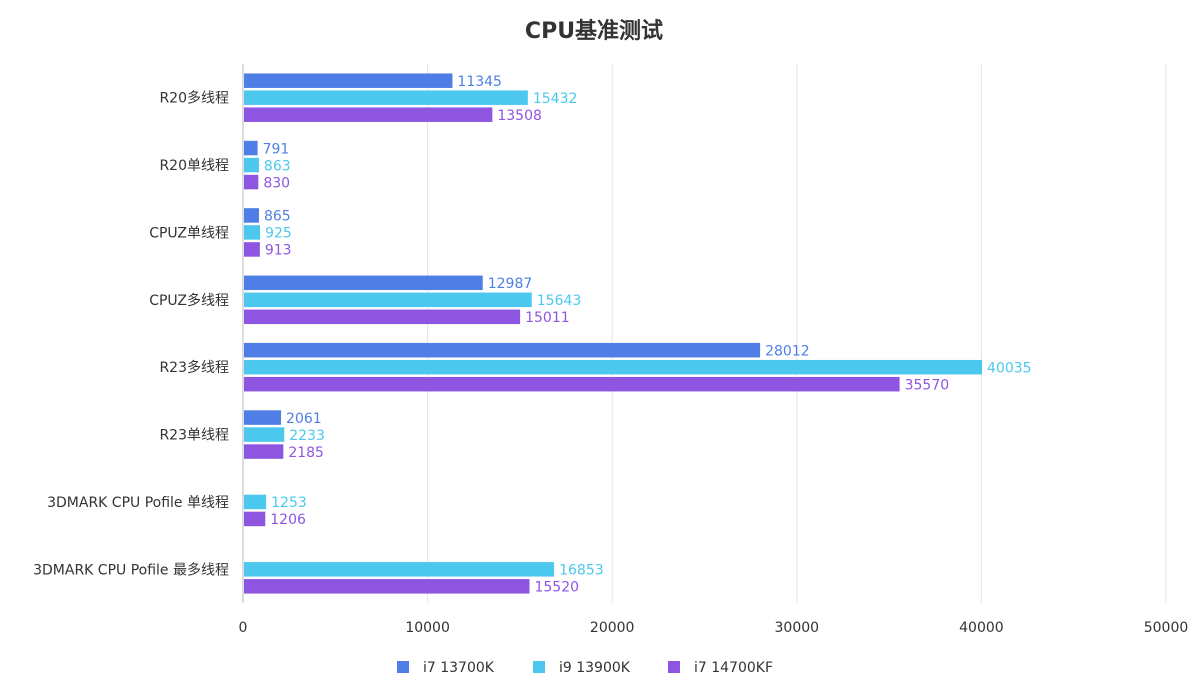 This screenshot has width=1192, height=697. What do you see at coordinates (138, 503) in the screenshot?
I see `category-label: 3DMARK CPU Pofile 单线程` at bounding box center [138, 503].